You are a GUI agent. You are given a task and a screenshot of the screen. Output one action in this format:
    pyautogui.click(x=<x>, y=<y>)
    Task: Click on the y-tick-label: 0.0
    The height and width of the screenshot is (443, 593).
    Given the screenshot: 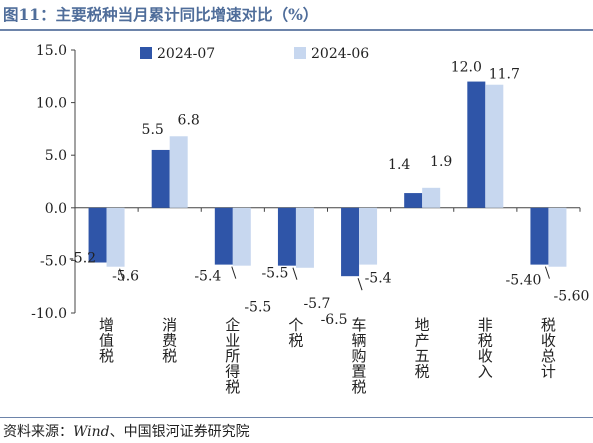 What is the action you would take?
    pyautogui.click(x=56, y=209)
    